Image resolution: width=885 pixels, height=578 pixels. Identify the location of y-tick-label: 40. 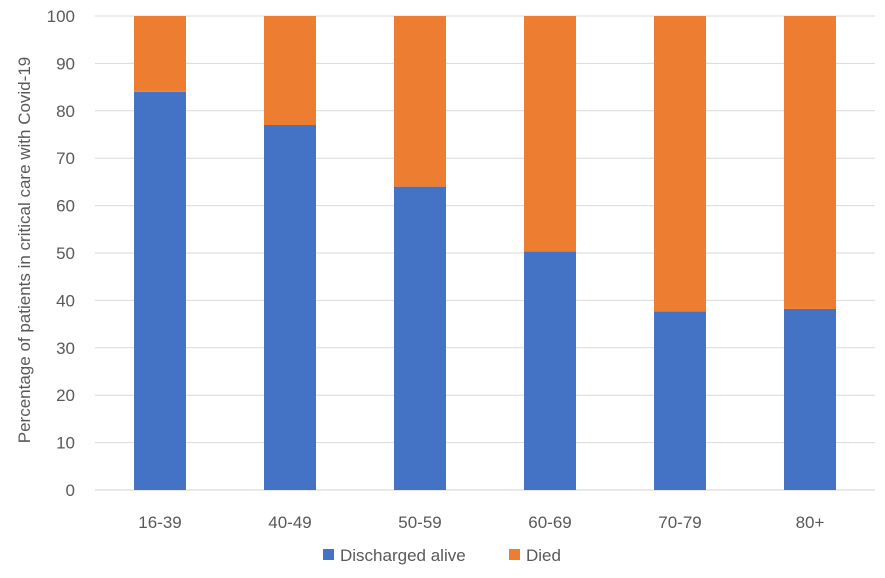
(65, 300).